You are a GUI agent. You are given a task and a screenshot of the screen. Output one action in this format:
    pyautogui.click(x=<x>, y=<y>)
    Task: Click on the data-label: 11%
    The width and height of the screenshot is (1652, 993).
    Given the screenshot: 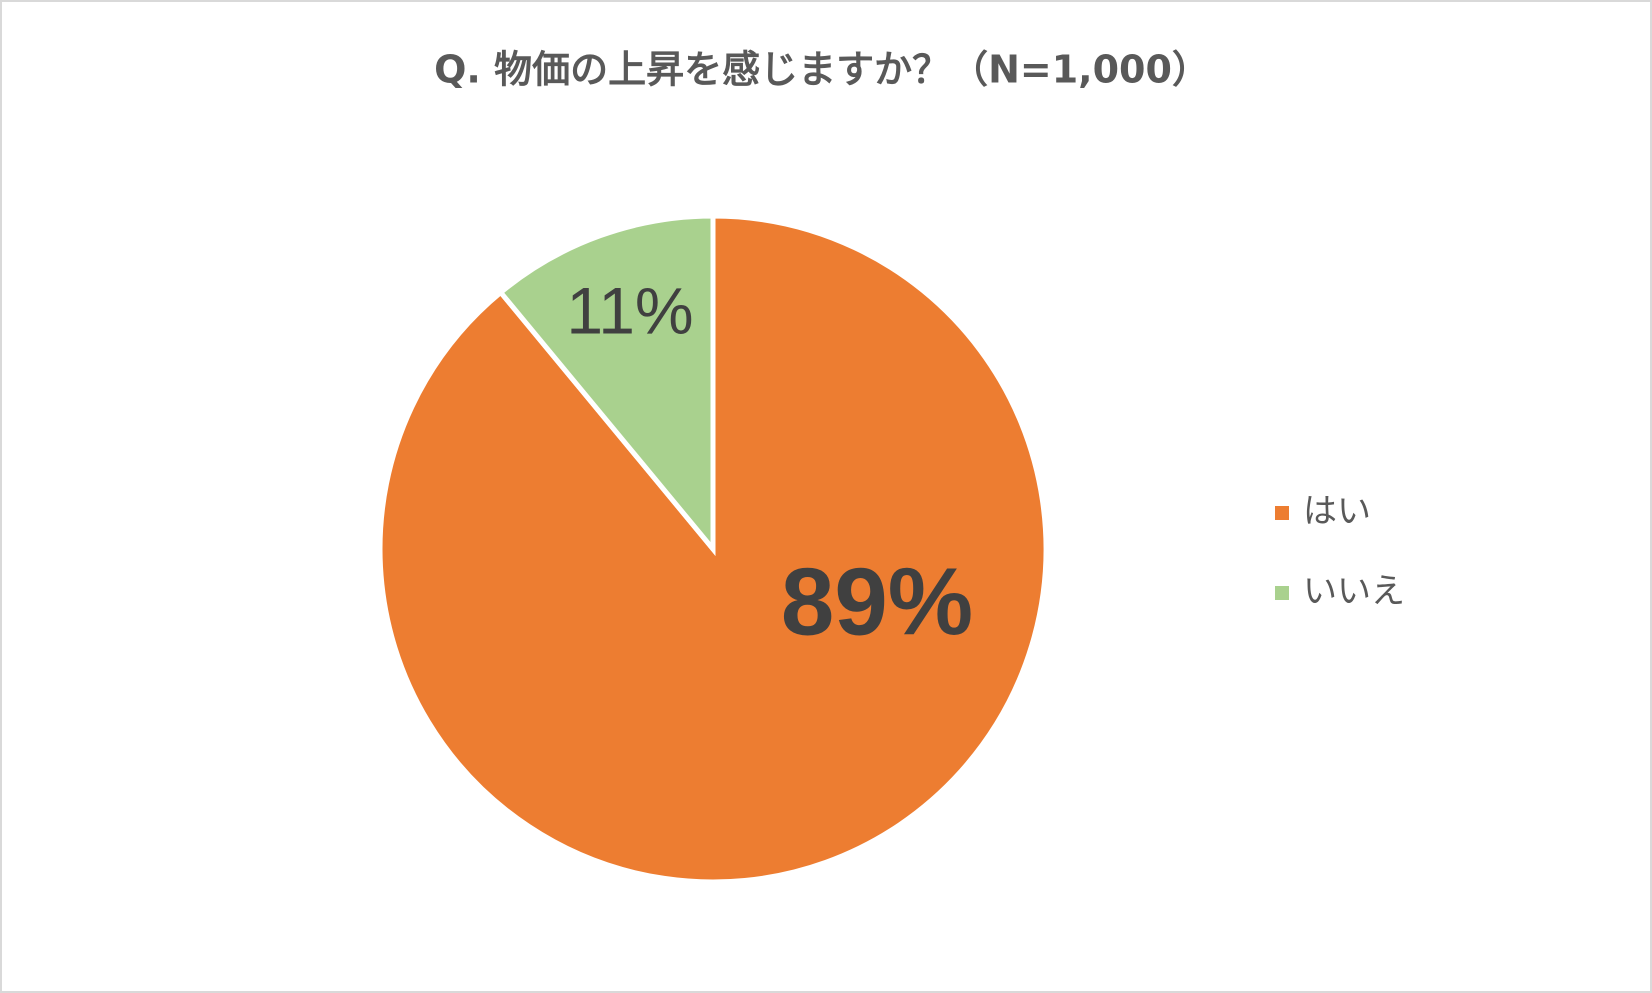 What is the action you would take?
    pyautogui.click(x=629, y=310)
    